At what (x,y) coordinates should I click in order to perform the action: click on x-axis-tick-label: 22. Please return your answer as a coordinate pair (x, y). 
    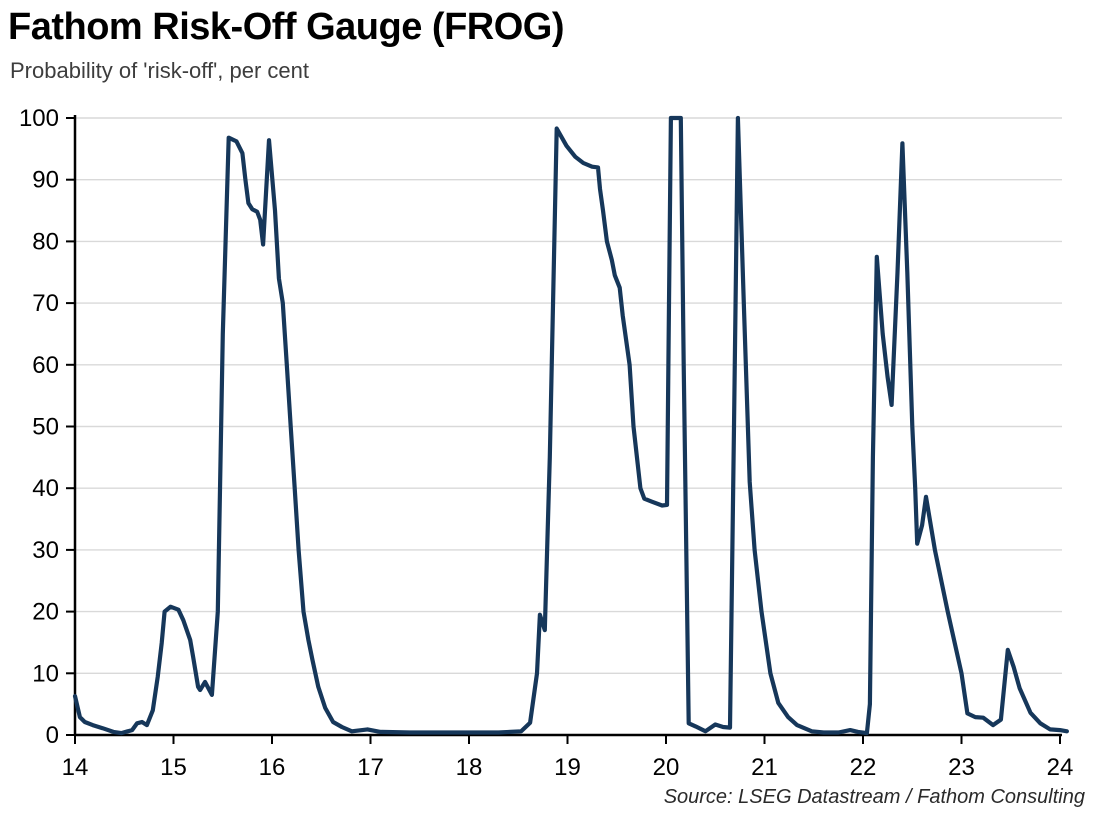
    Looking at the image, I should click on (863, 767).